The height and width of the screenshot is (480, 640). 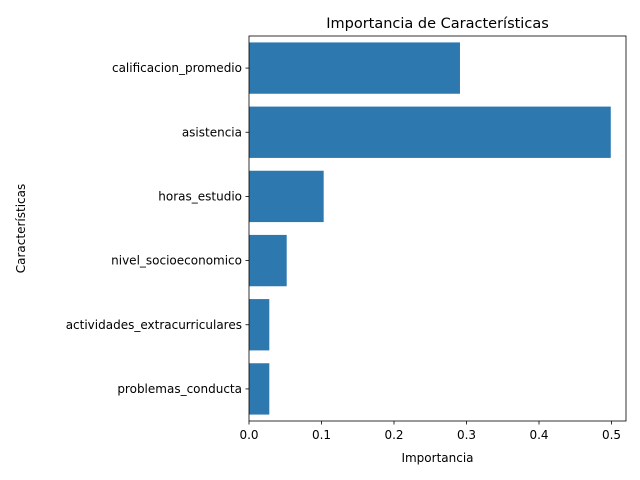 I want to click on y-tick-label: actividades_extracurriculares, so click(x=154, y=325).